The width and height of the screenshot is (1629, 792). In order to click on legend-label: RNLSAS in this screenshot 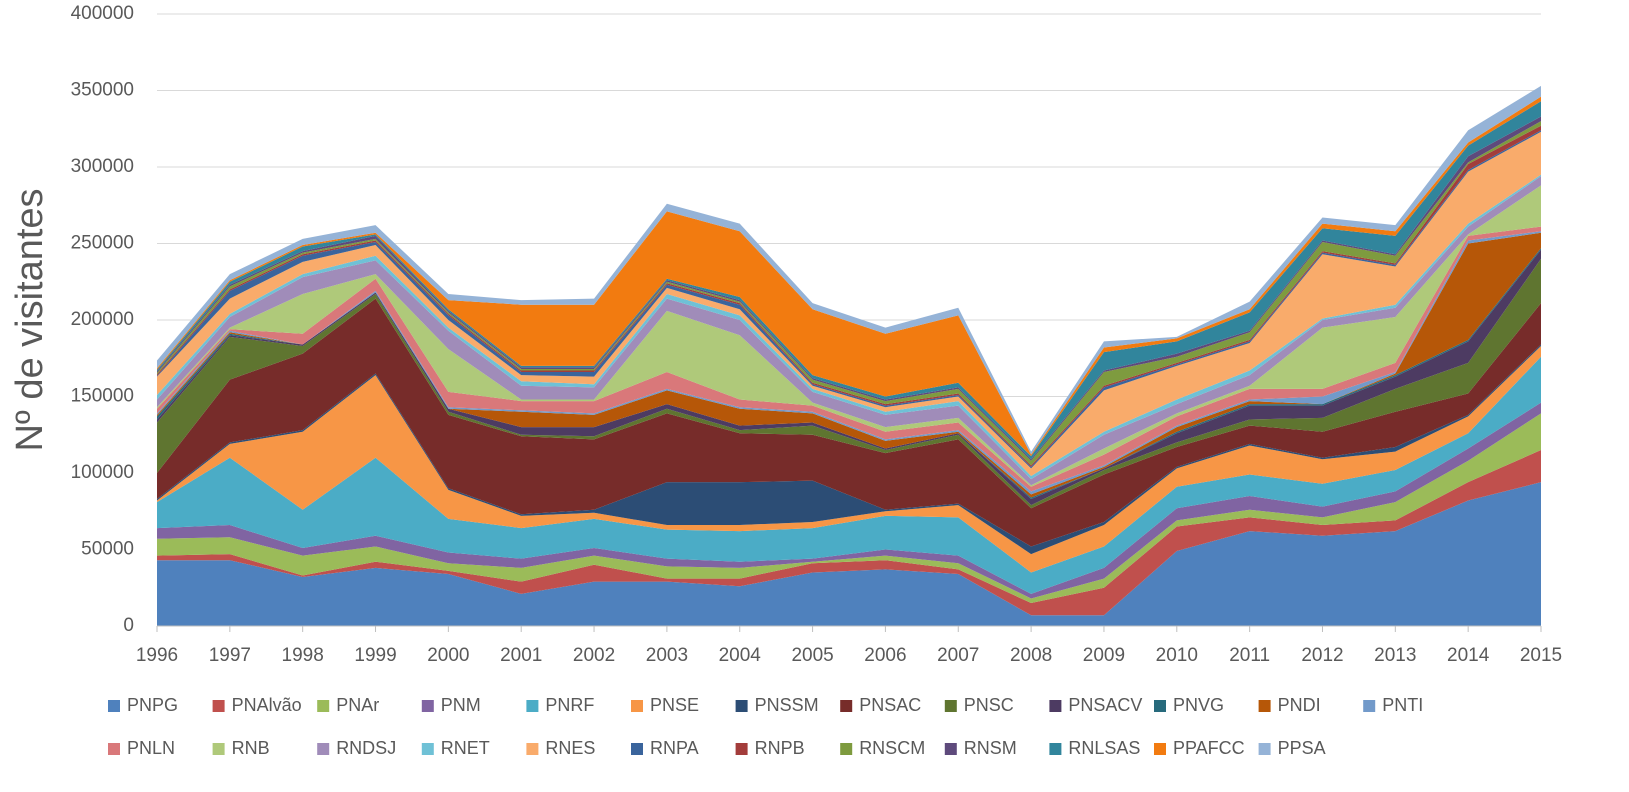, I will do `click(1104, 748)`.